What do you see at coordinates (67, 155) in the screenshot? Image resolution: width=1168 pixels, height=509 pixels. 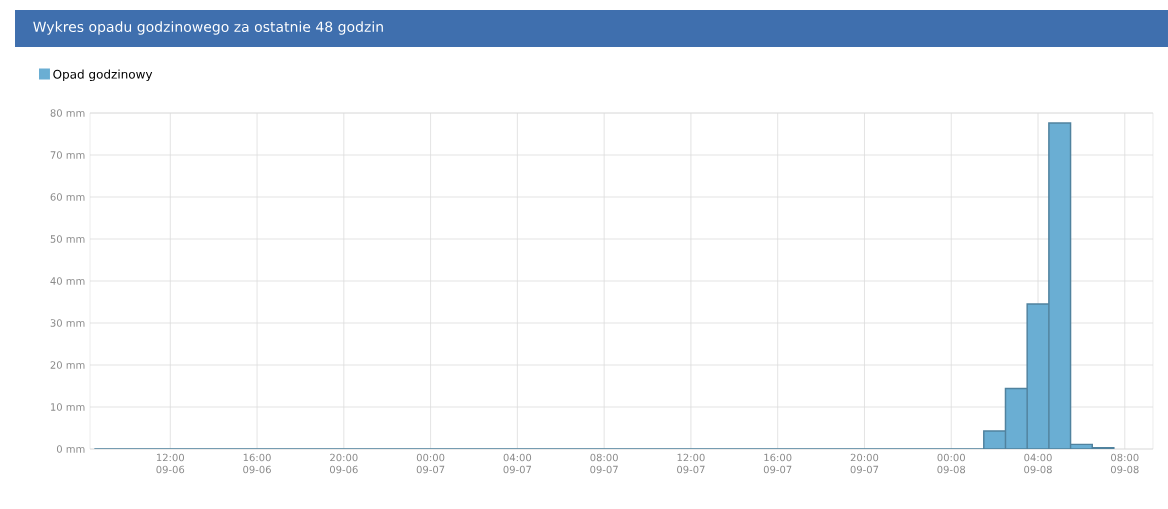 I see `y-tick-label: 70 mm` at bounding box center [67, 155].